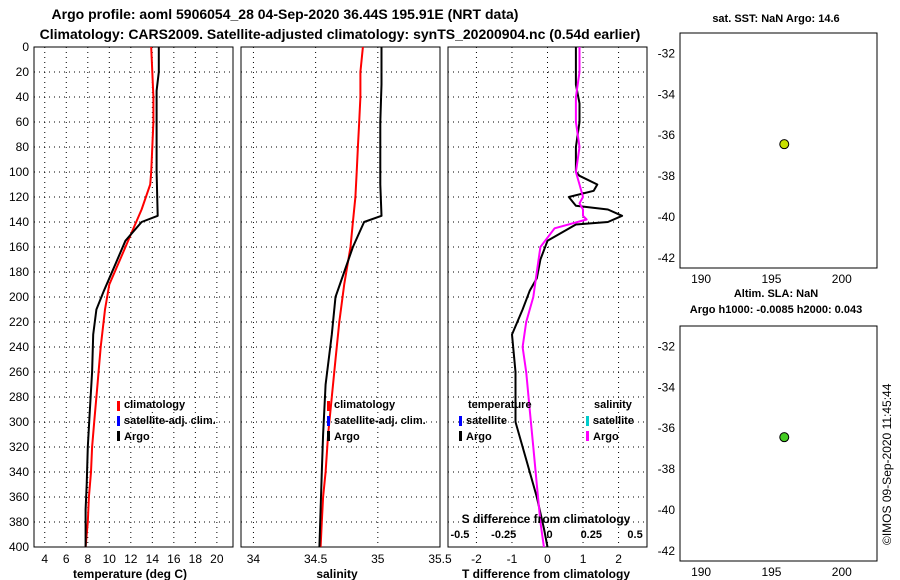 This screenshot has width=900, height=580. What do you see at coordinates (19, 522) in the screenshot?
I see `depth-tick-label: 380` at bounding box center [19, 522].